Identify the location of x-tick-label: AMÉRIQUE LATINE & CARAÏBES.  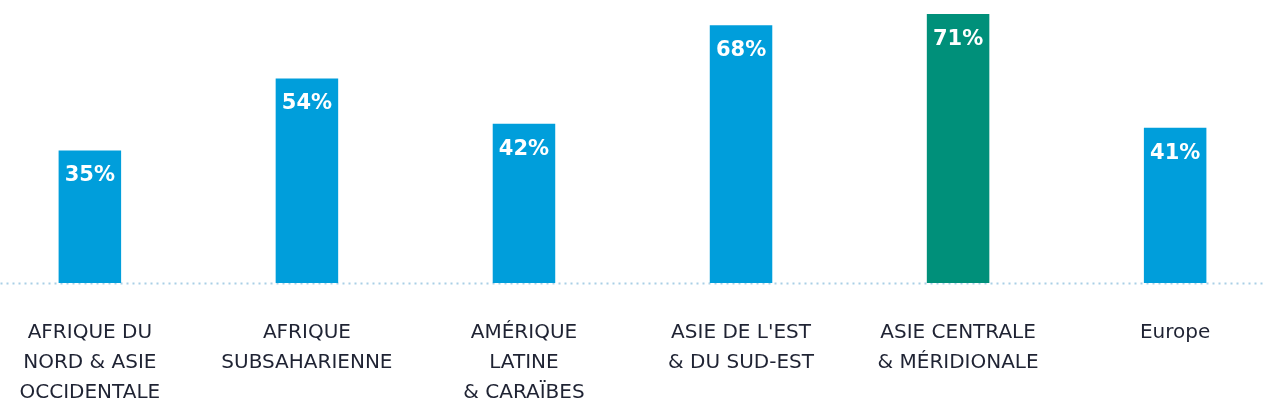
(524, 360).